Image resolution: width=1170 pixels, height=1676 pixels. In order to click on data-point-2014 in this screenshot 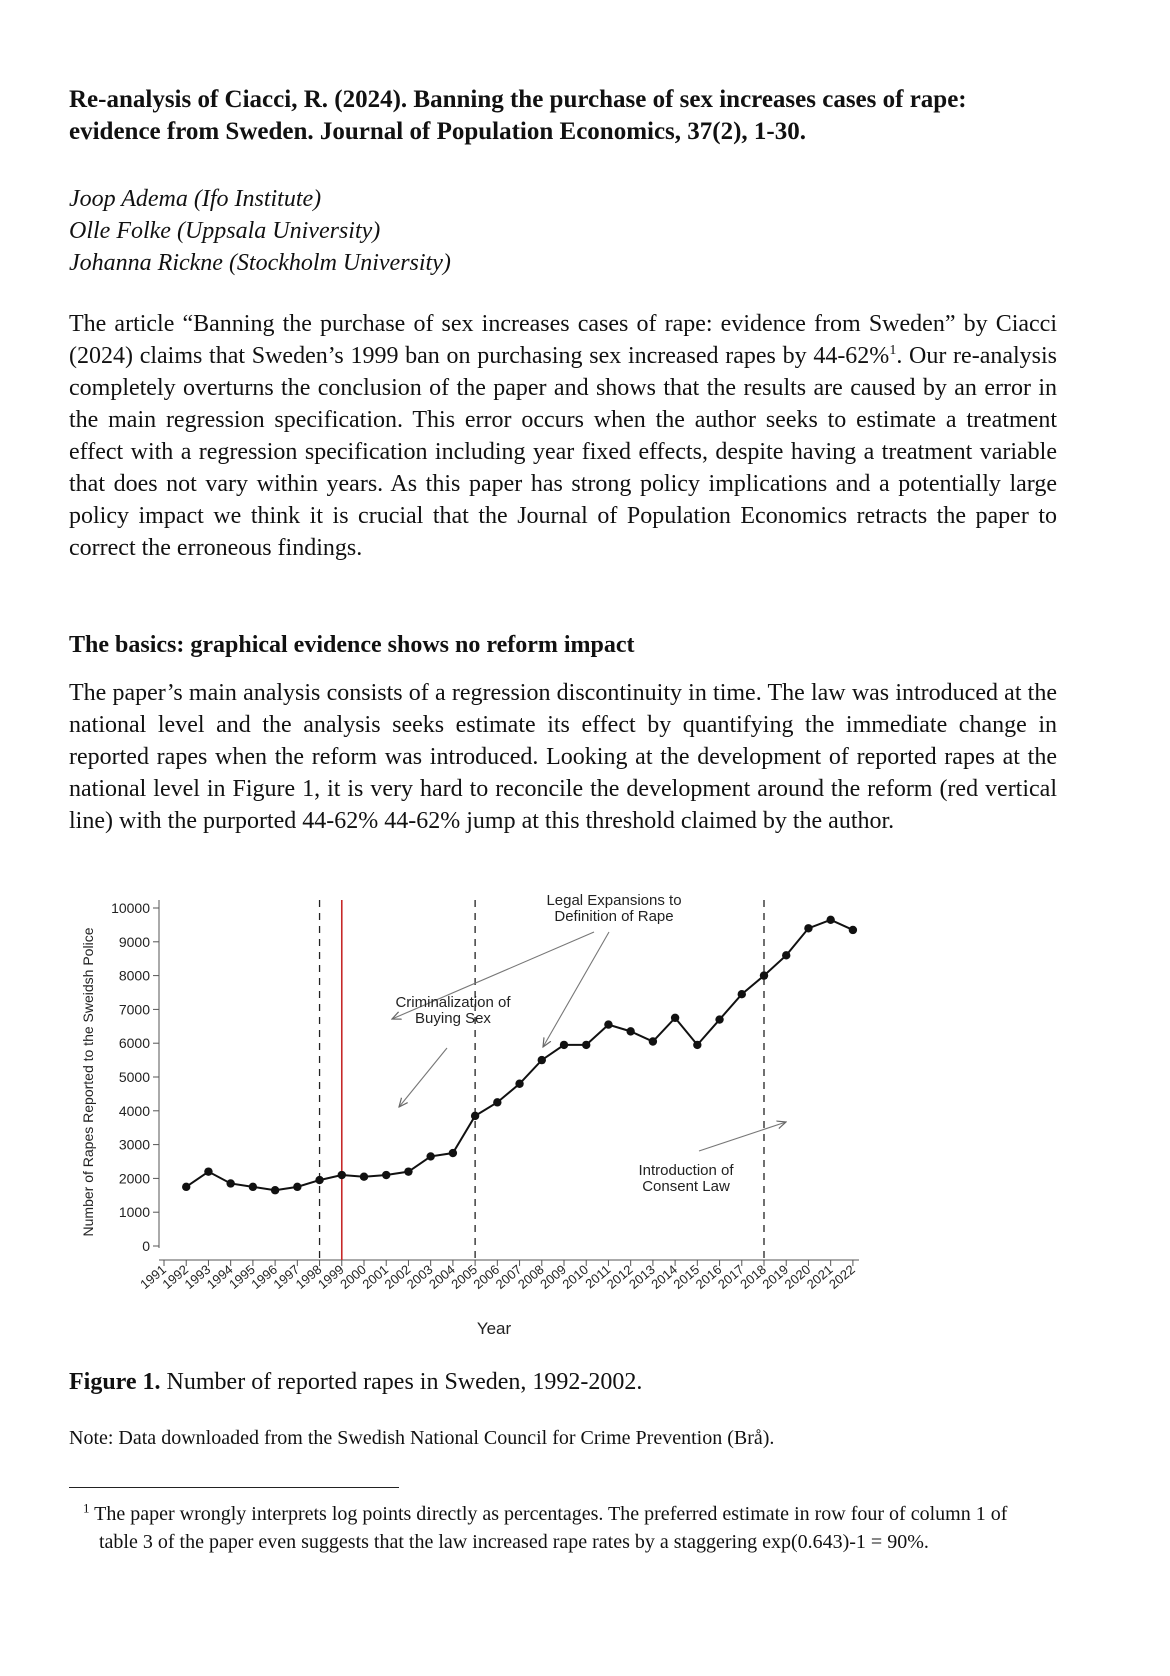, I will do `click(675, 1018)`.